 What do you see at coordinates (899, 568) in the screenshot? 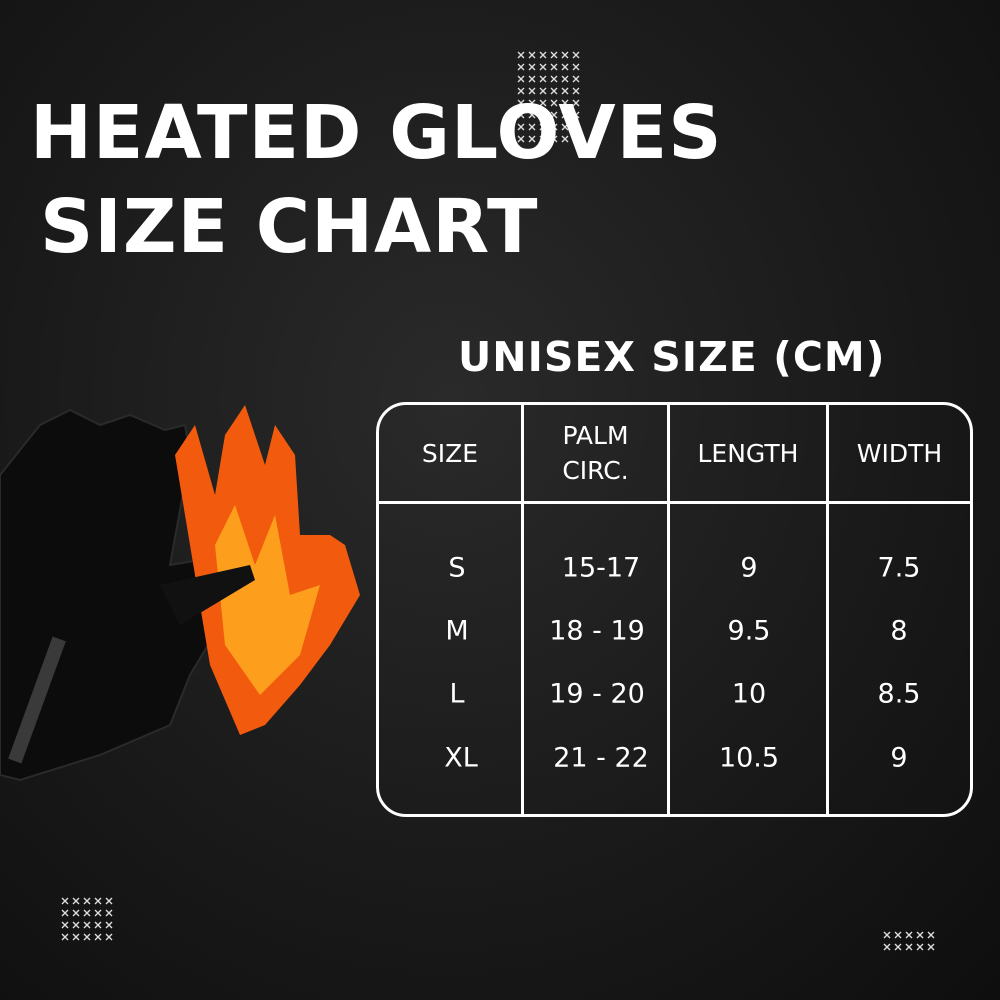
I see `table-cell: 7.5` at bounding box center [899, 568].